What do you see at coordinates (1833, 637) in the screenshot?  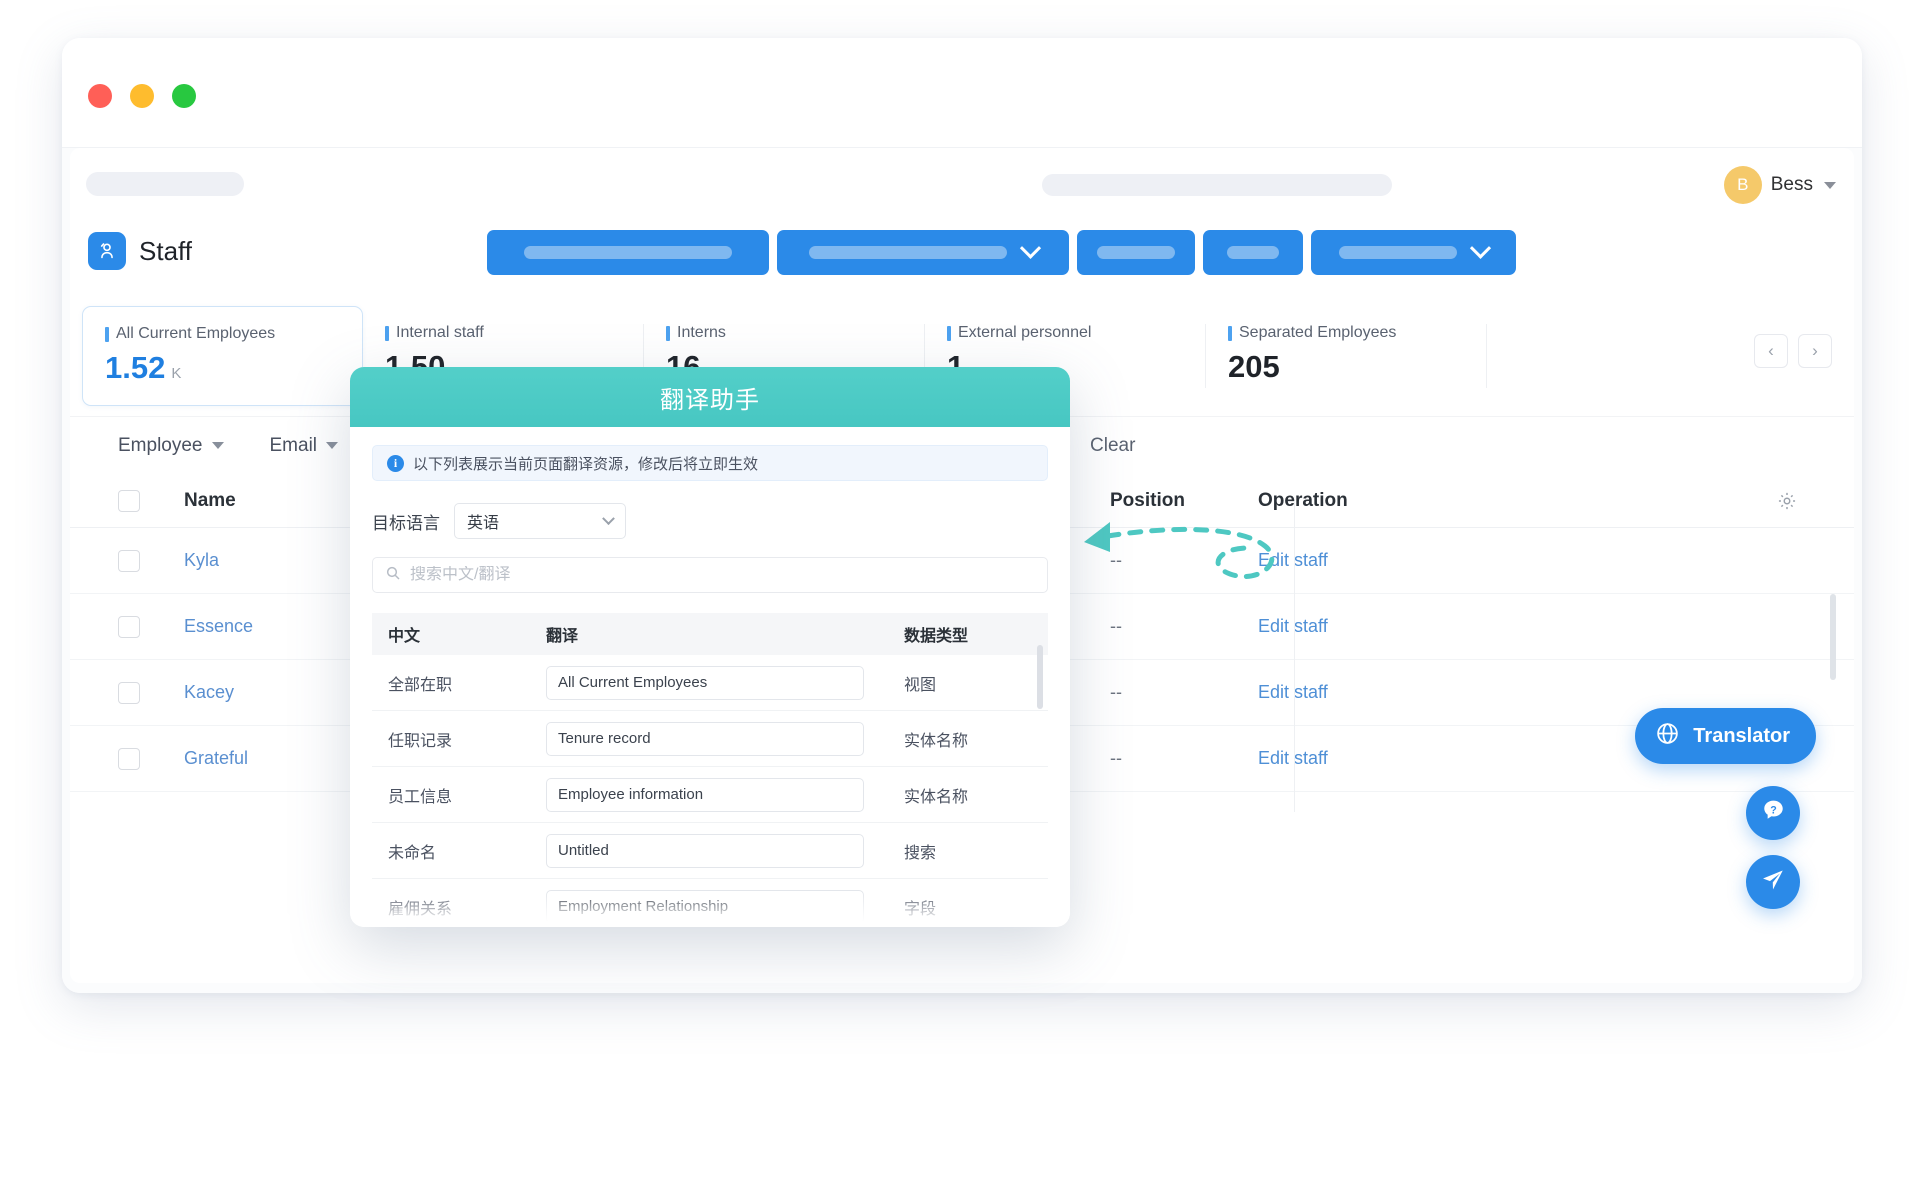 I see `table-scrollbar` at bounding box center [1833, 637].